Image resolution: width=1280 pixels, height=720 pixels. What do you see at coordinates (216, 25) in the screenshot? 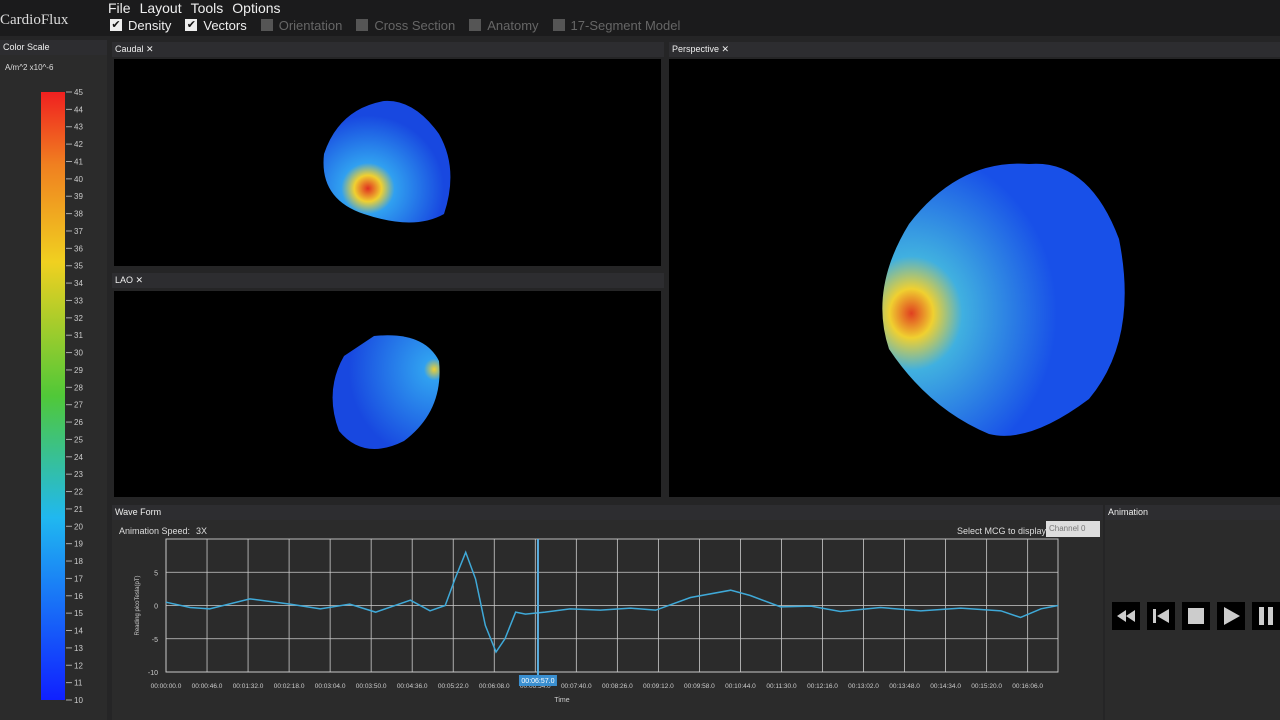
I see `toggle: ✔ Vectors` at bounding box center [216, 25].